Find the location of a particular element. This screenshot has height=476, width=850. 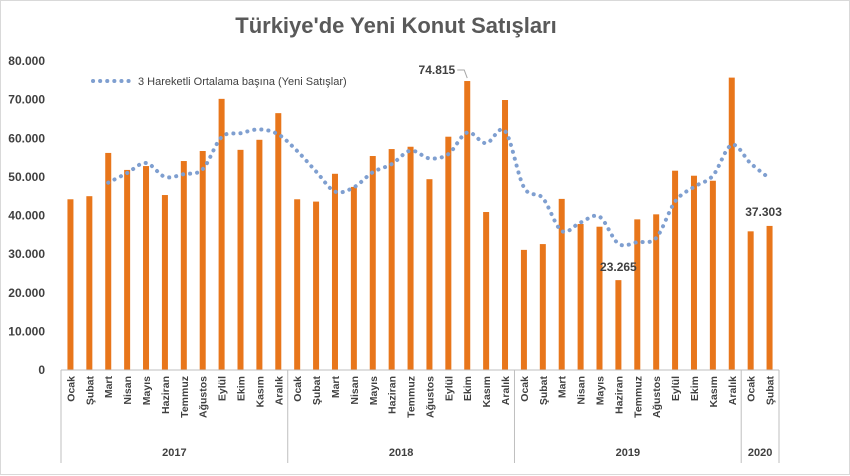

year-label: 2017 is located at coordinates (174, 453).